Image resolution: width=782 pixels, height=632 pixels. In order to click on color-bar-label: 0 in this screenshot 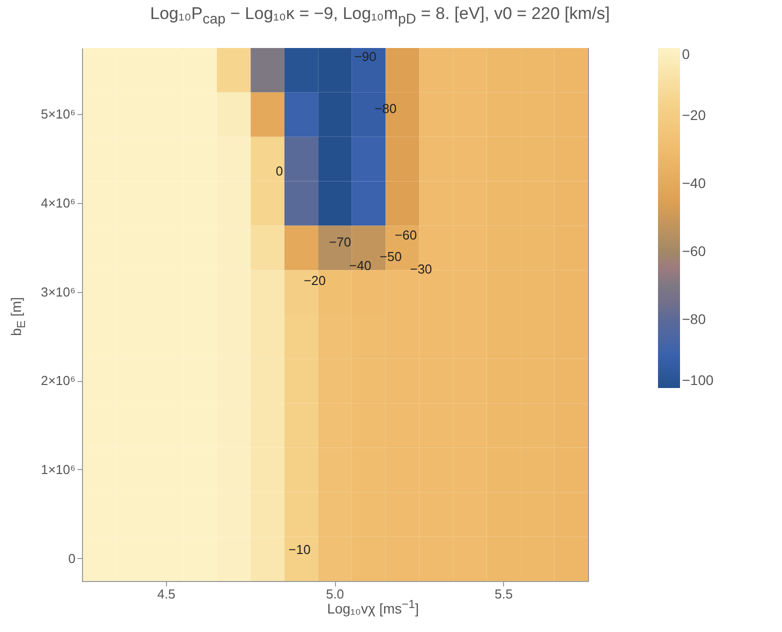, I will do `click(686, 54)`.